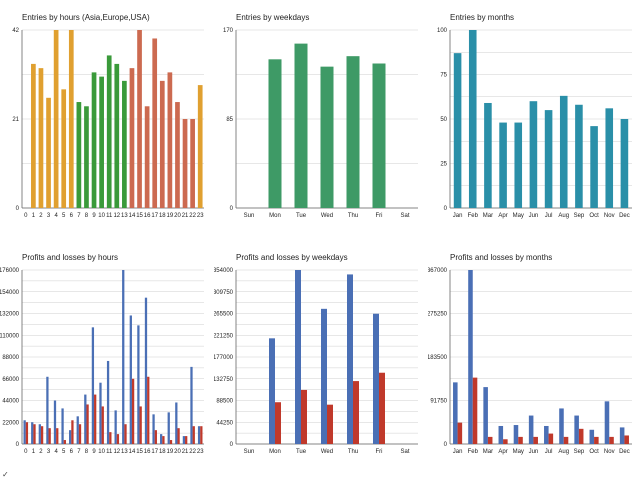  What do you see at coordinates (442, 31) in the screenshot?
I see `y-tick-label: 100` at bounding box center [442, 31].